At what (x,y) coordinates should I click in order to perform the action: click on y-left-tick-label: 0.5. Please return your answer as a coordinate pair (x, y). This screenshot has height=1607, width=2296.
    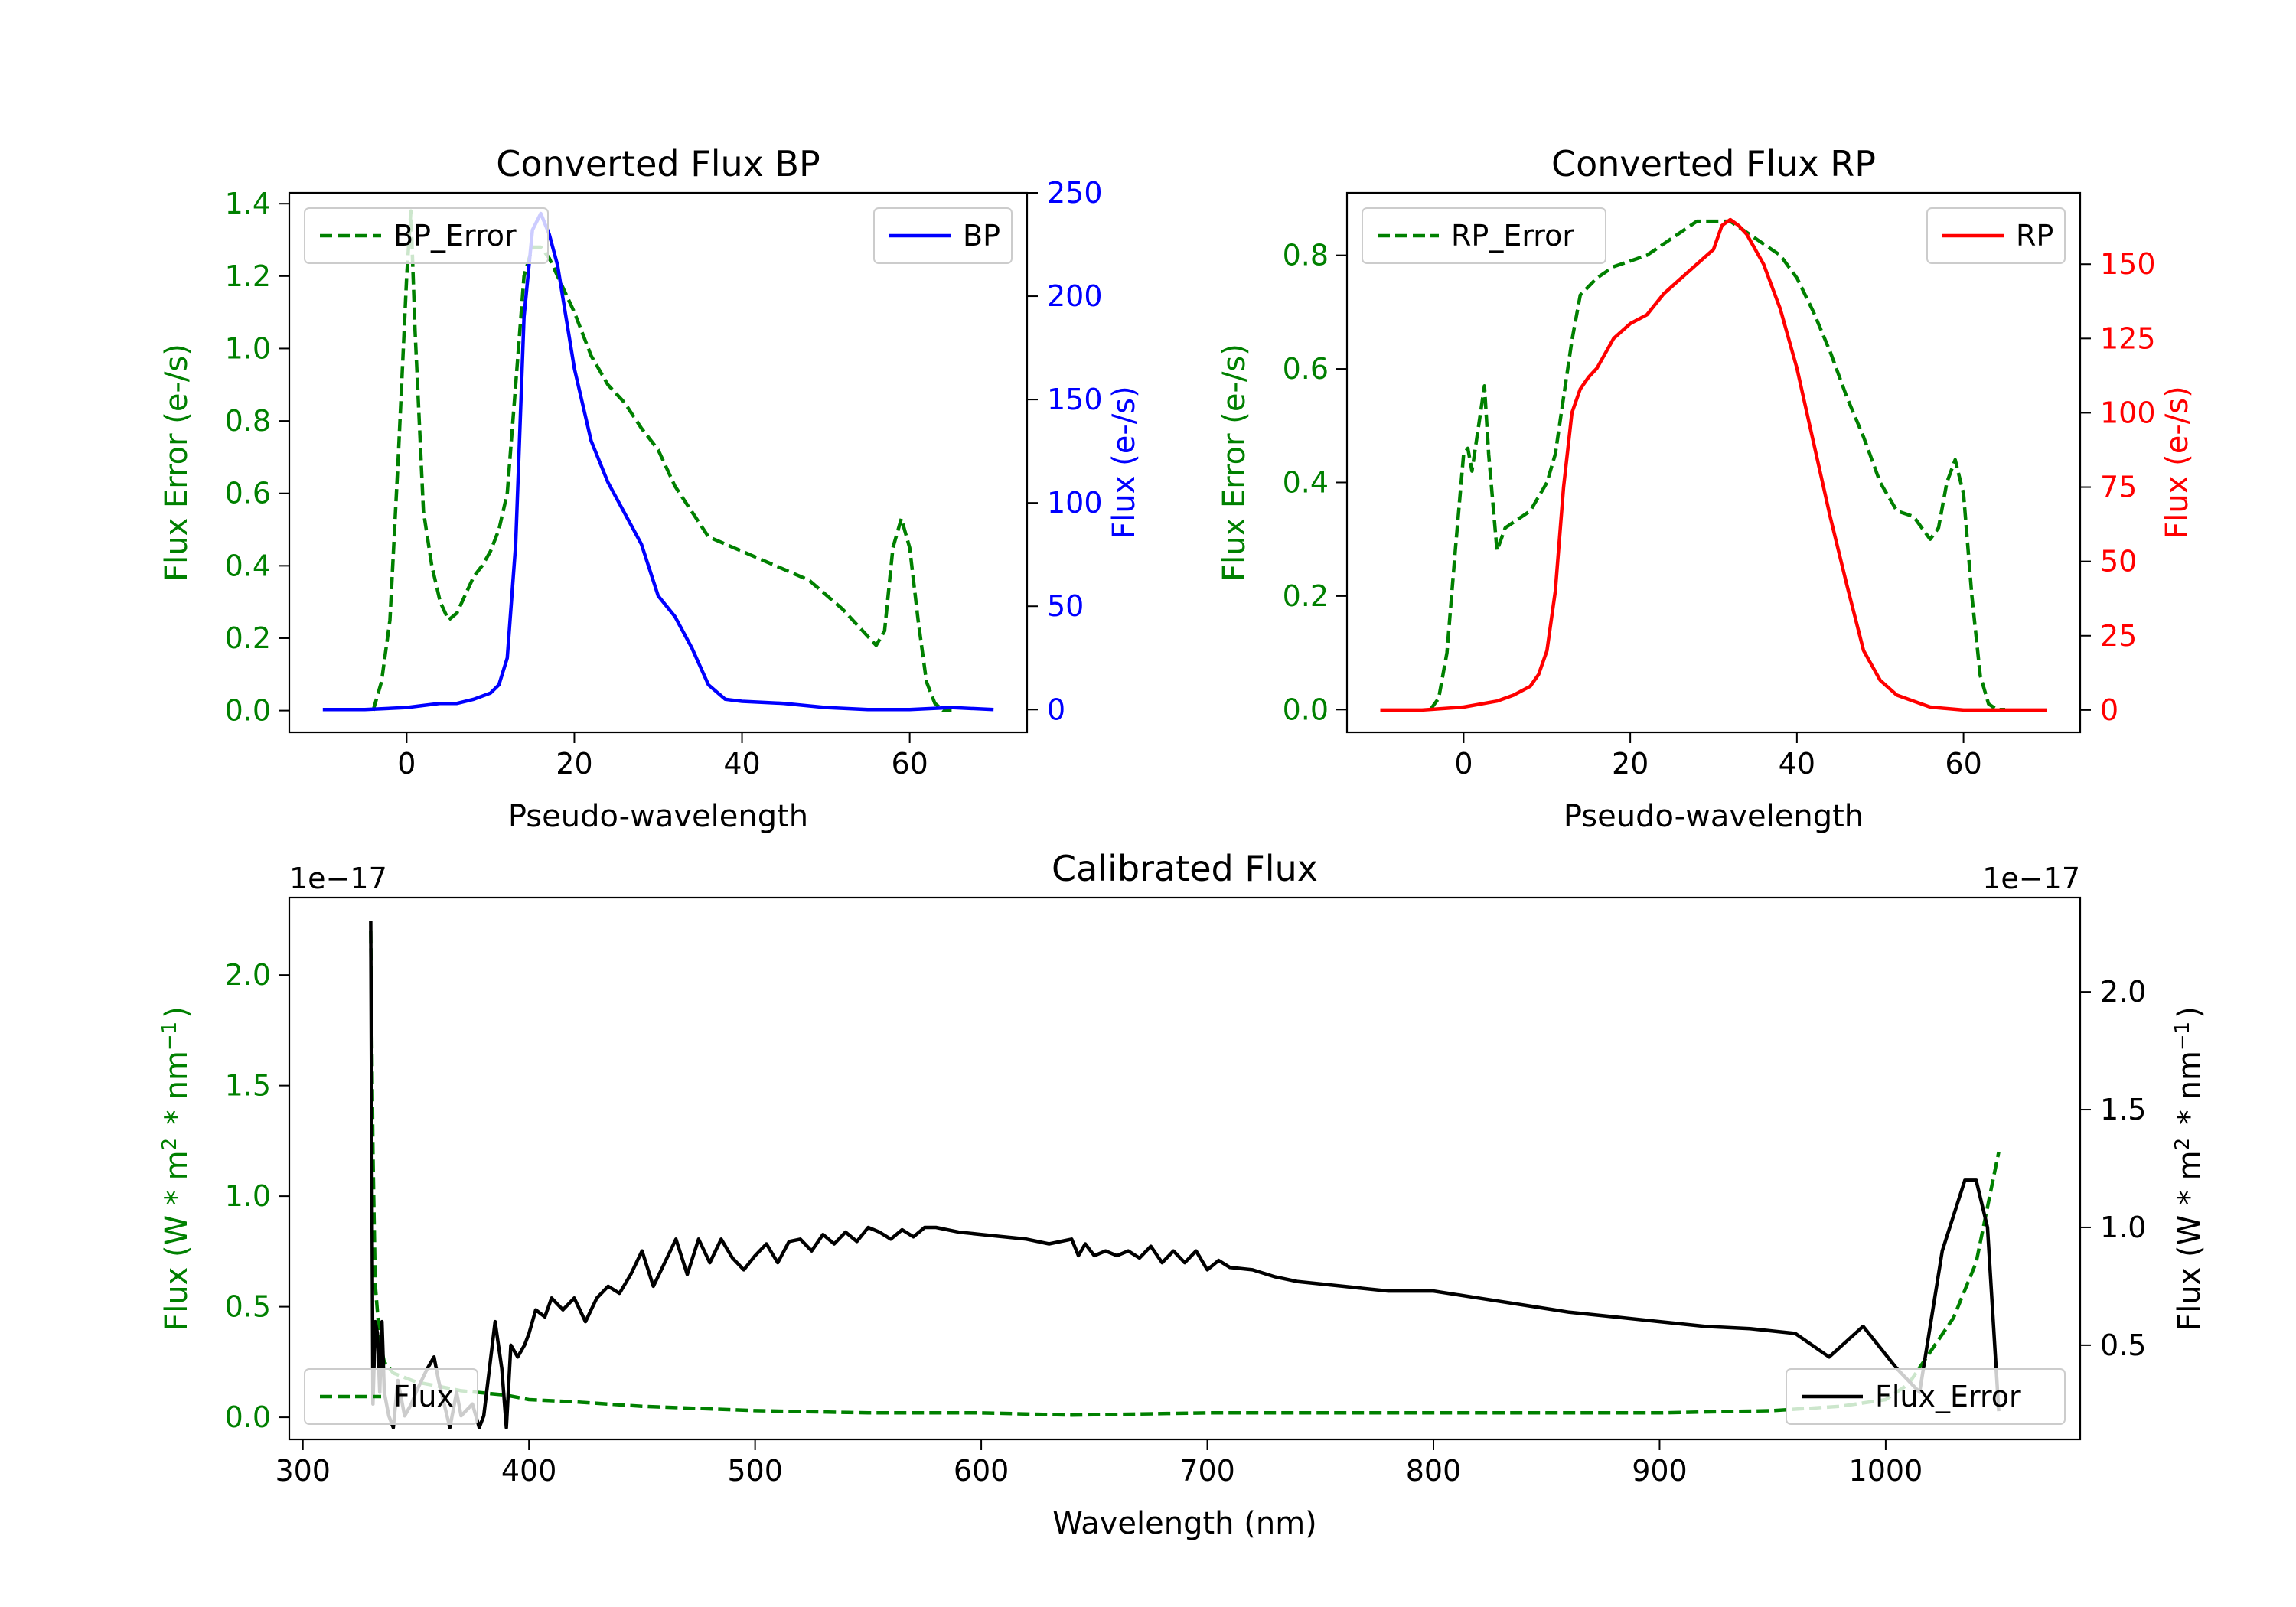
    Looking at the image, I should click on (248, 1307).